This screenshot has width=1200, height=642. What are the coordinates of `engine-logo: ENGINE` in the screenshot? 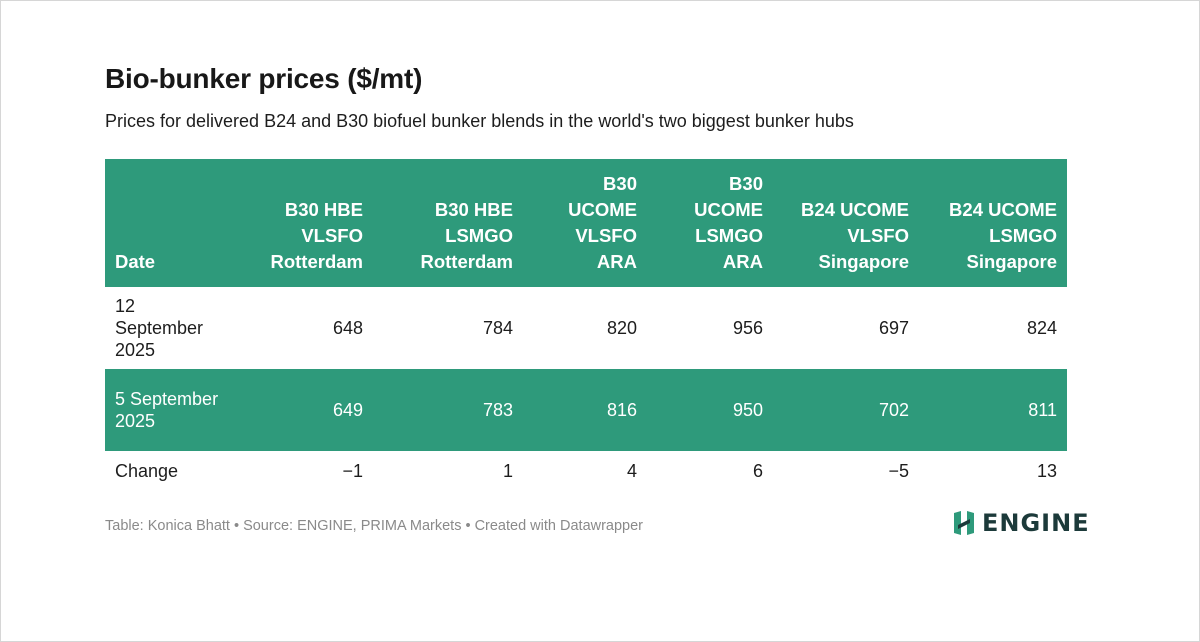 It's located at (1021, 523).